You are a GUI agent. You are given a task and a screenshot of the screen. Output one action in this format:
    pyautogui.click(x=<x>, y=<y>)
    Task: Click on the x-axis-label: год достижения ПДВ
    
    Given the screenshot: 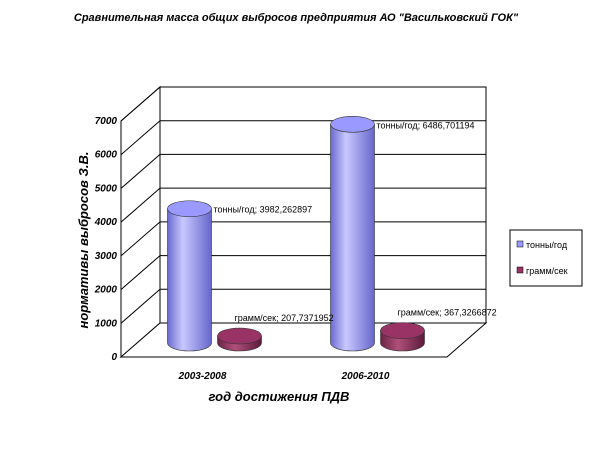 What is the action you would take?
    pyautogui.click(x=279, y=396)
    